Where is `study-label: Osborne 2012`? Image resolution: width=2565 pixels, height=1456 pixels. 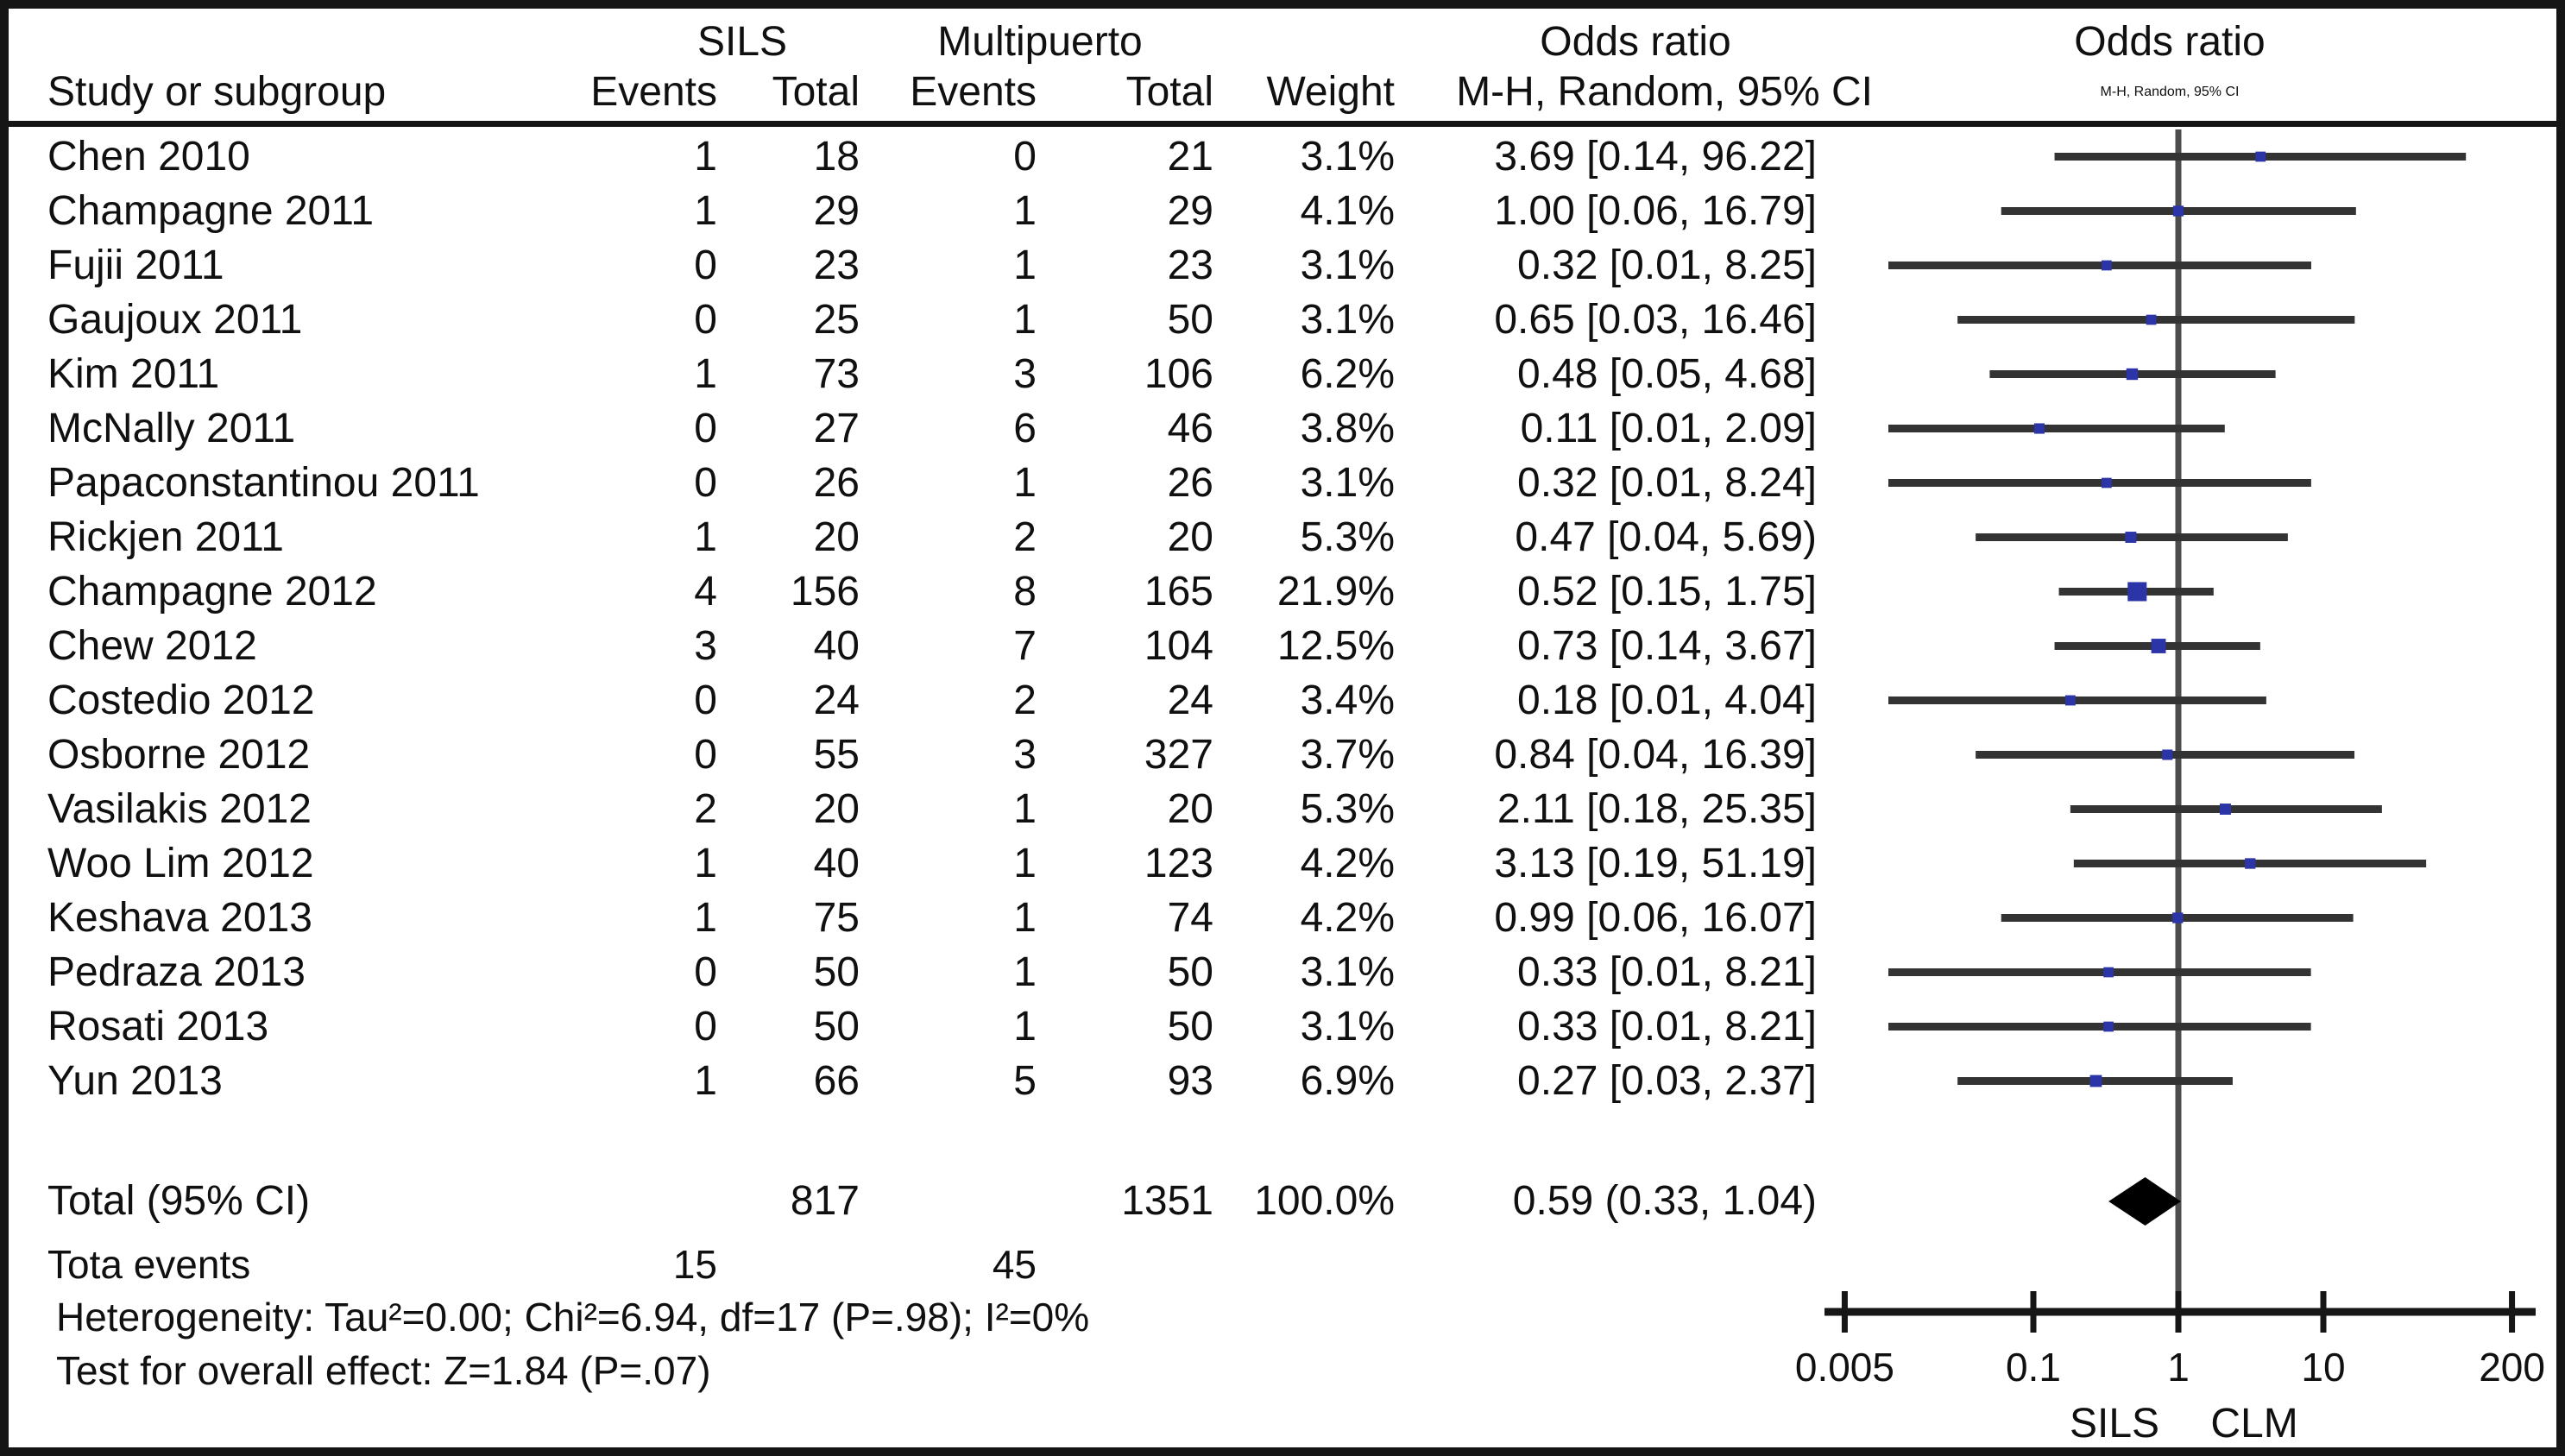 study-label: Osborne 2012 is located at coordinates (179, 755).